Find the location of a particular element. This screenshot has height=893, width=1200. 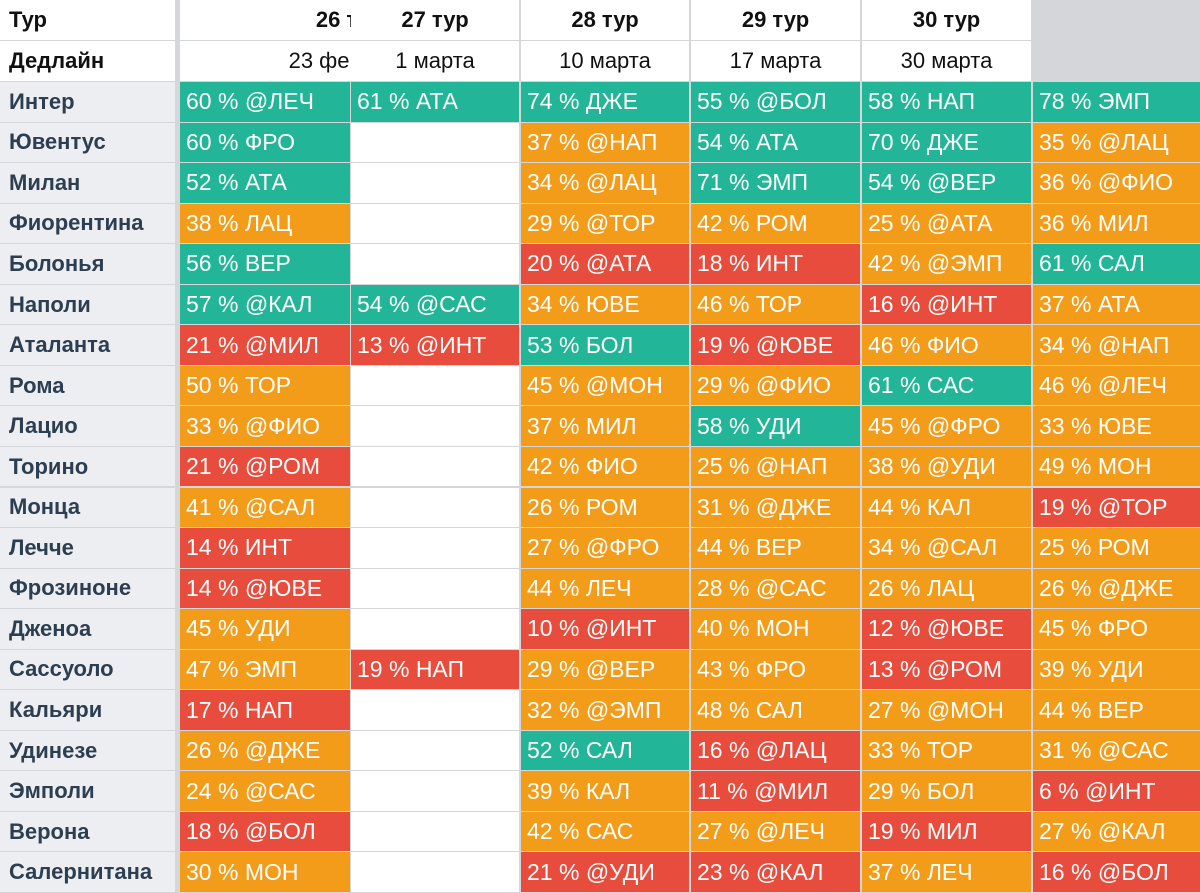

fixture-cell: 19 % МИЛ is located at coordinates (946, 831).